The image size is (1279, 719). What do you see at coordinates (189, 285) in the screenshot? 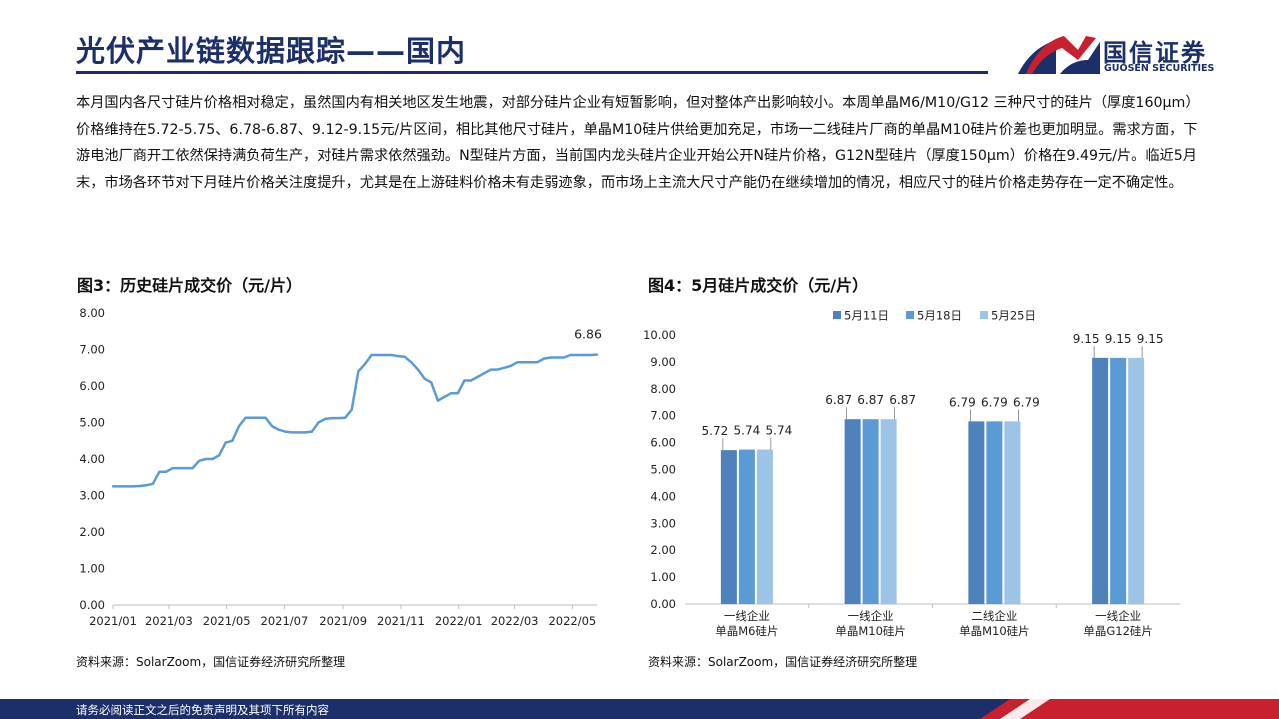
I see `figure3-title: 图3：历史硅片成交价（元/片）` at bounding box center [189, 285].